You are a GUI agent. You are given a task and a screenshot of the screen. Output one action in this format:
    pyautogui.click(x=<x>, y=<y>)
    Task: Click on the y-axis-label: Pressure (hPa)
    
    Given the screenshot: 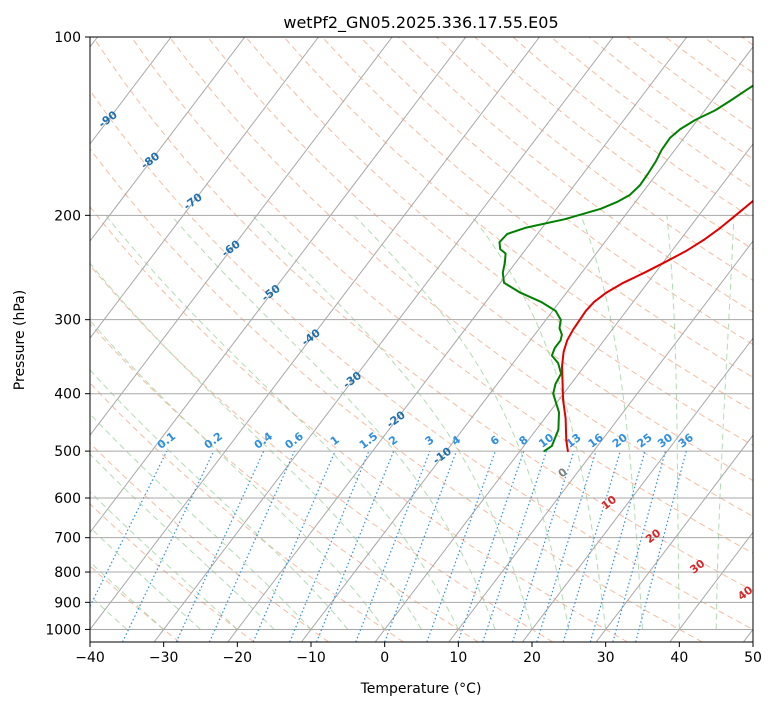 What is the action you would take?
    pyautogui.click(x=20, y=340)
    